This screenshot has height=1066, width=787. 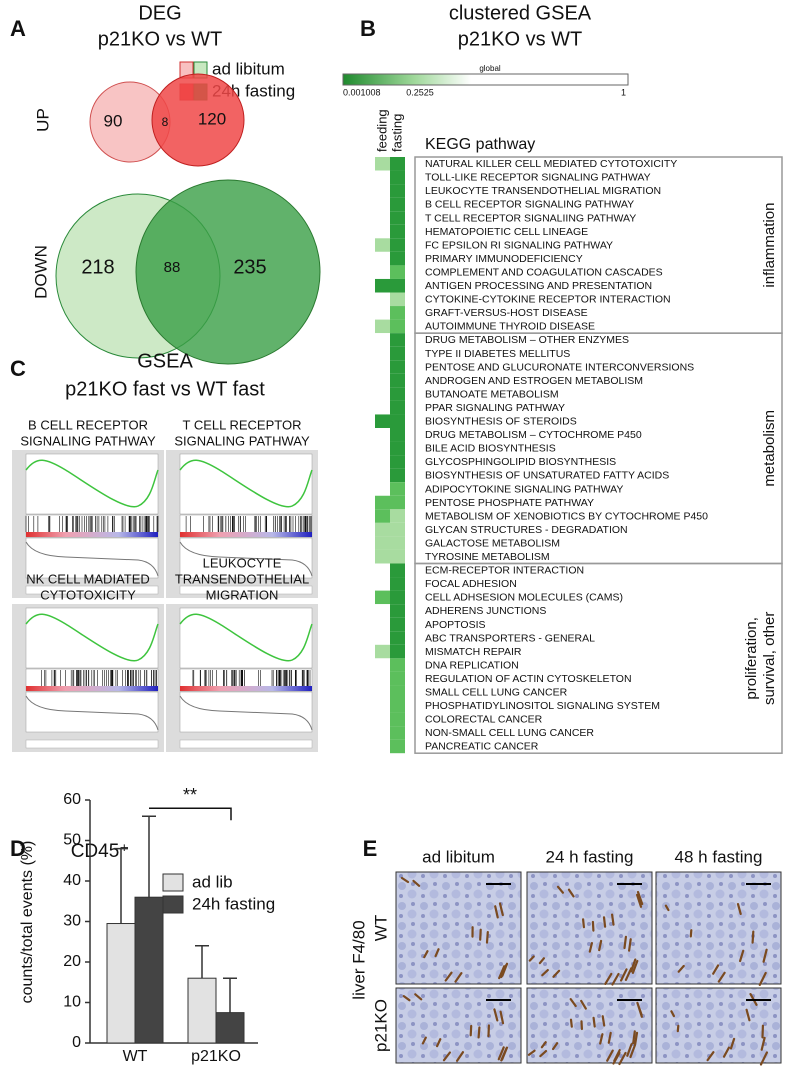 I want to click on pathway-name: BIOSYNTHESIS OF UNSATURATED FATTY ACIDS, so click(x=547, y=476).